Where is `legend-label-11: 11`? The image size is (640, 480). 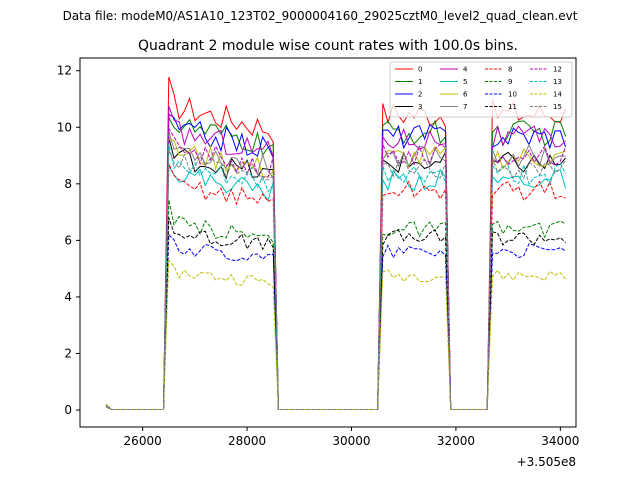 legend-label-11: 11 is located at coordinates (512, 107).